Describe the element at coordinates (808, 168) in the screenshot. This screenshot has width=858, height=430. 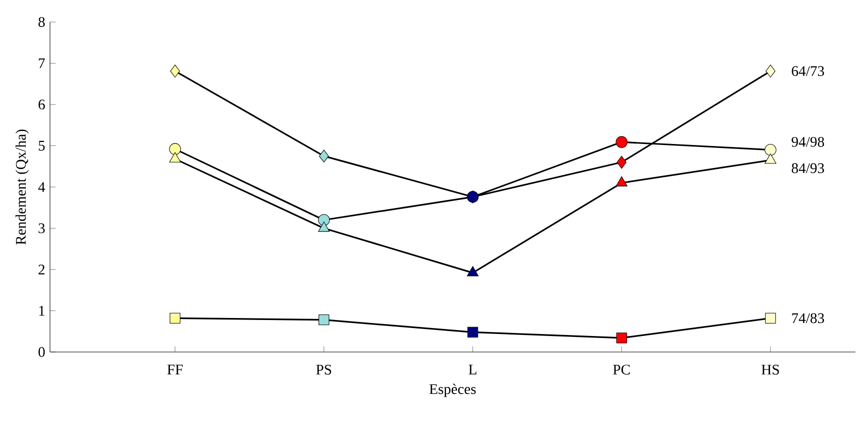
I see `series-label: 84/93` at that location.